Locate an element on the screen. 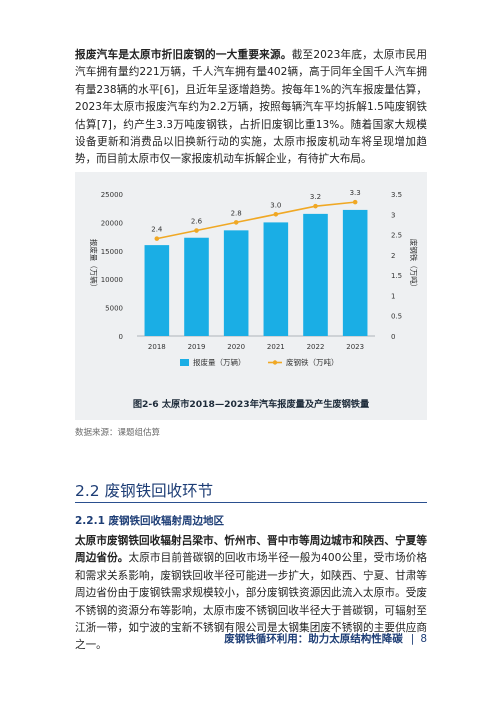  legend-label-line: 废钢铁（万吨） is located at coordinates (312, 362).